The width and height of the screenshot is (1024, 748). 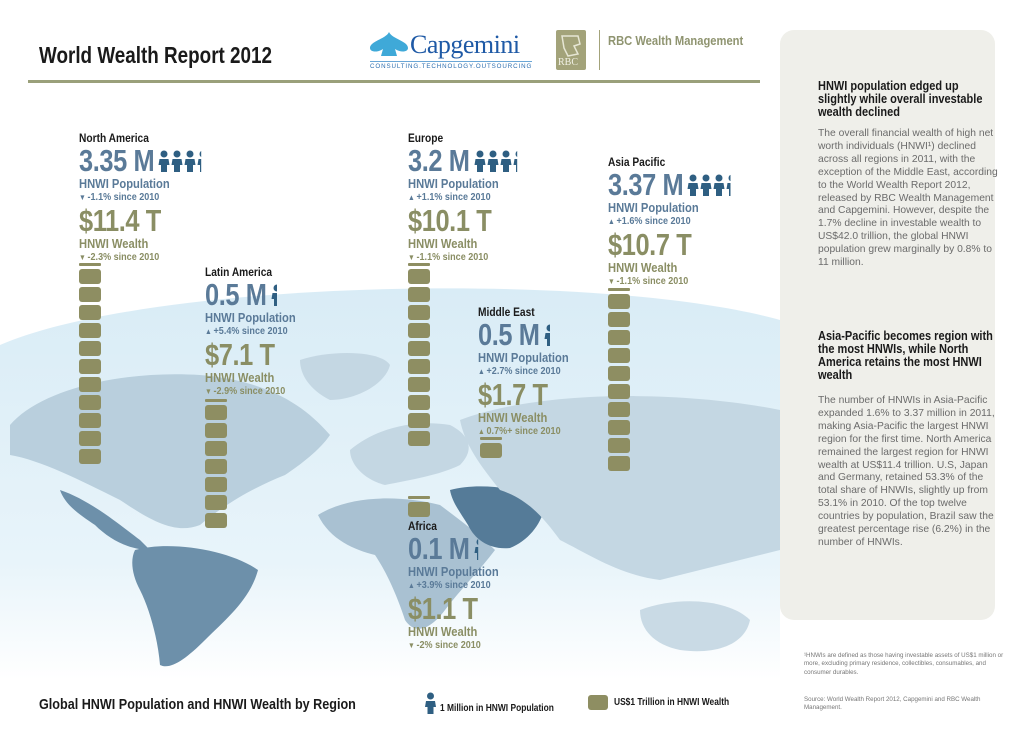 What do you see at coordinates (345, 376) in the screenshot?
I see `map-greenland` at bounding box center [345, 376].